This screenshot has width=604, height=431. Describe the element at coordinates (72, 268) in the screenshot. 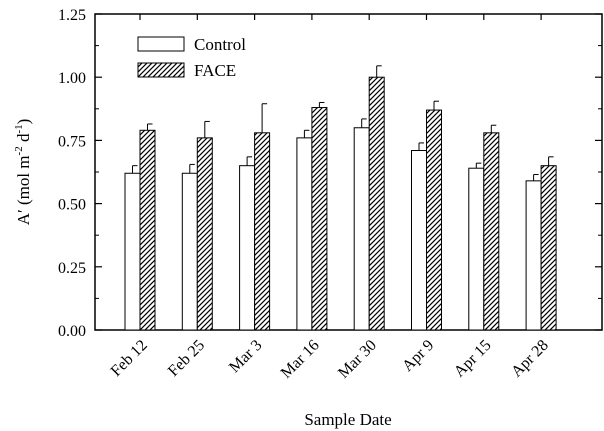

I see `y-tick-label: 0.25` at that location.